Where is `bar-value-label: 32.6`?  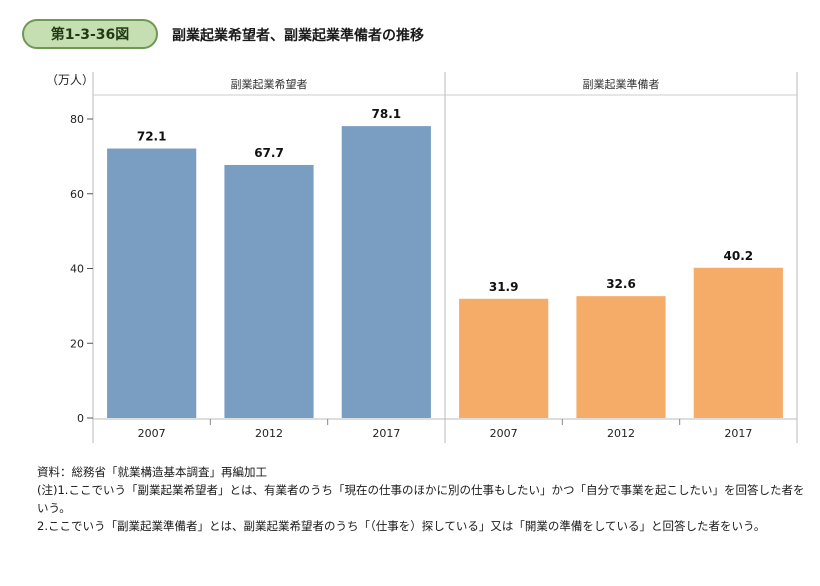
bar-value-label: 32.6 is located at coordinates (621, 284).